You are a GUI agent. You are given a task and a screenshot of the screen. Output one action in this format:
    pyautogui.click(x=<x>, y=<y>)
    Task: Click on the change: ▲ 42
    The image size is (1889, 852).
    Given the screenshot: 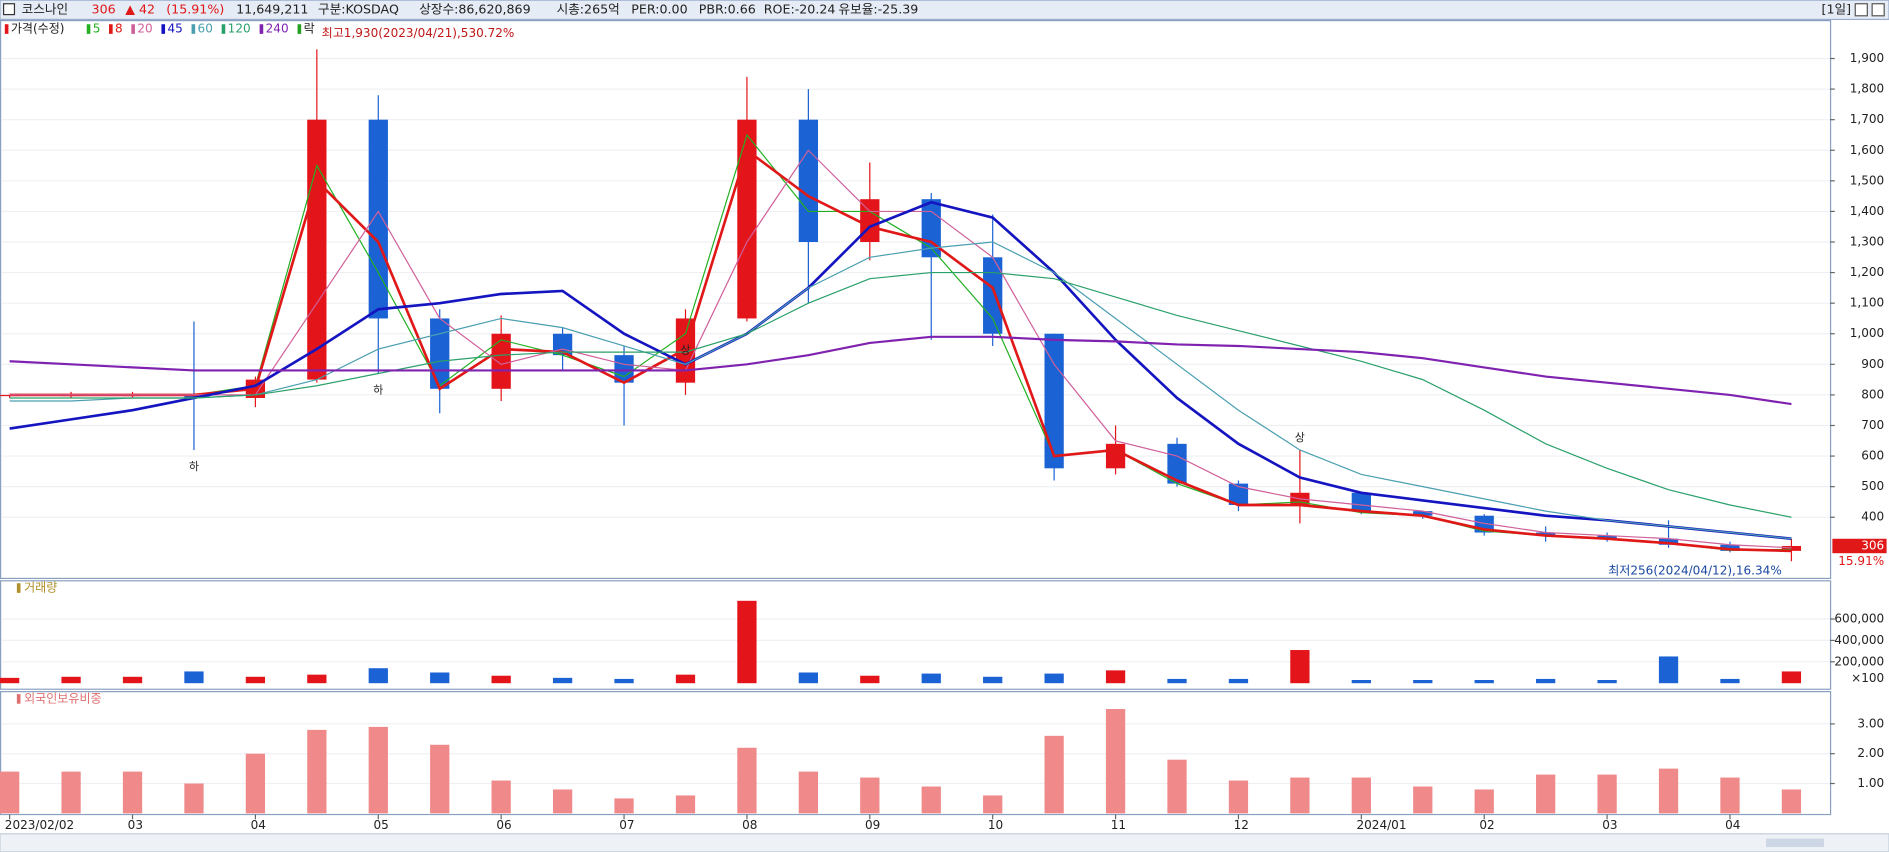 What is the action you would take?
    pyautogui.click(x=140, y=8)
    